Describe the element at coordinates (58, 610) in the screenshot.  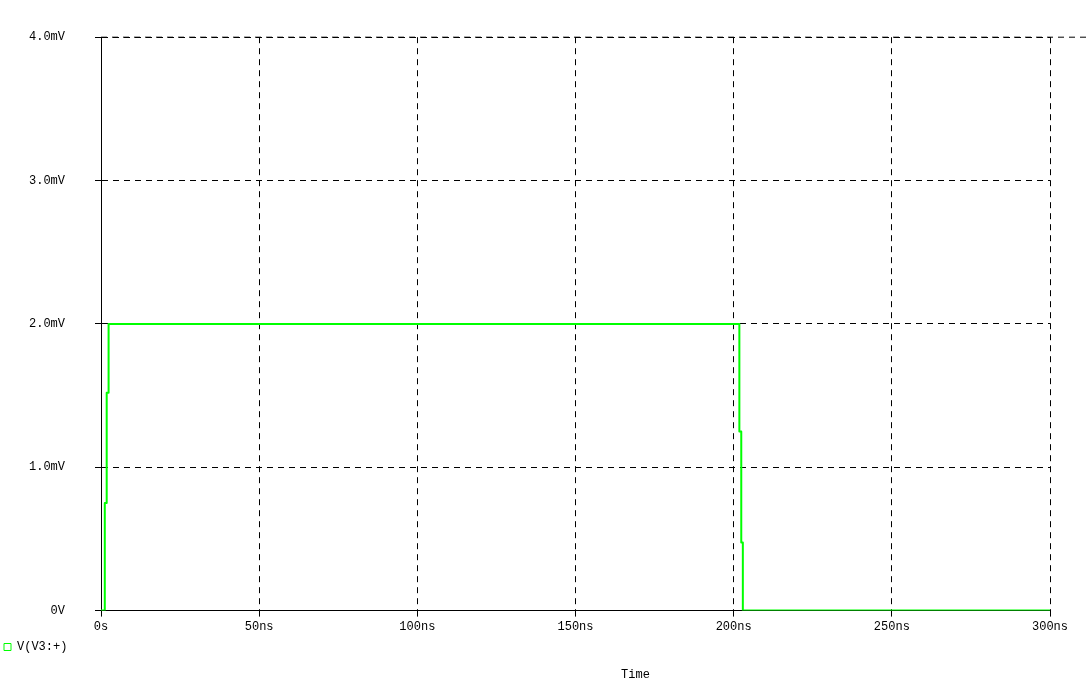
I see `y-tick-label: 0V` at that location.